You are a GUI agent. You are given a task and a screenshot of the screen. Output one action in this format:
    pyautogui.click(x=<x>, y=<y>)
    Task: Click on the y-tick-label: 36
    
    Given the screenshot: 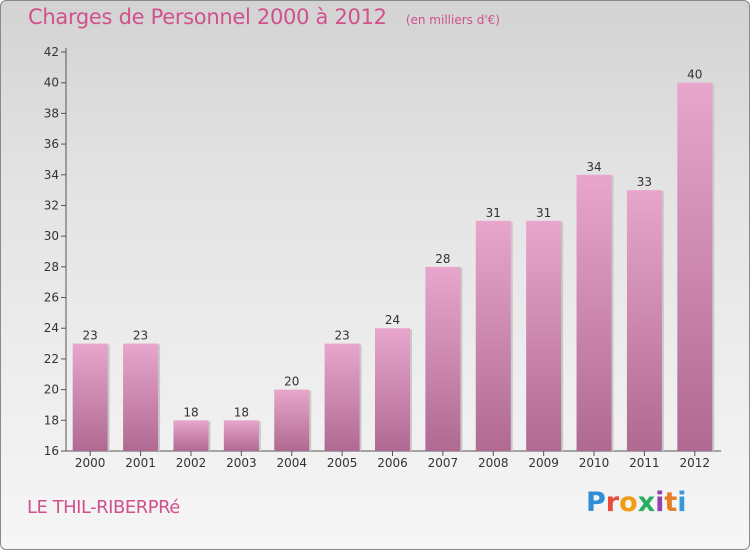 What is the action you would take?
    pyautogui.click(x=51, y=144)
    